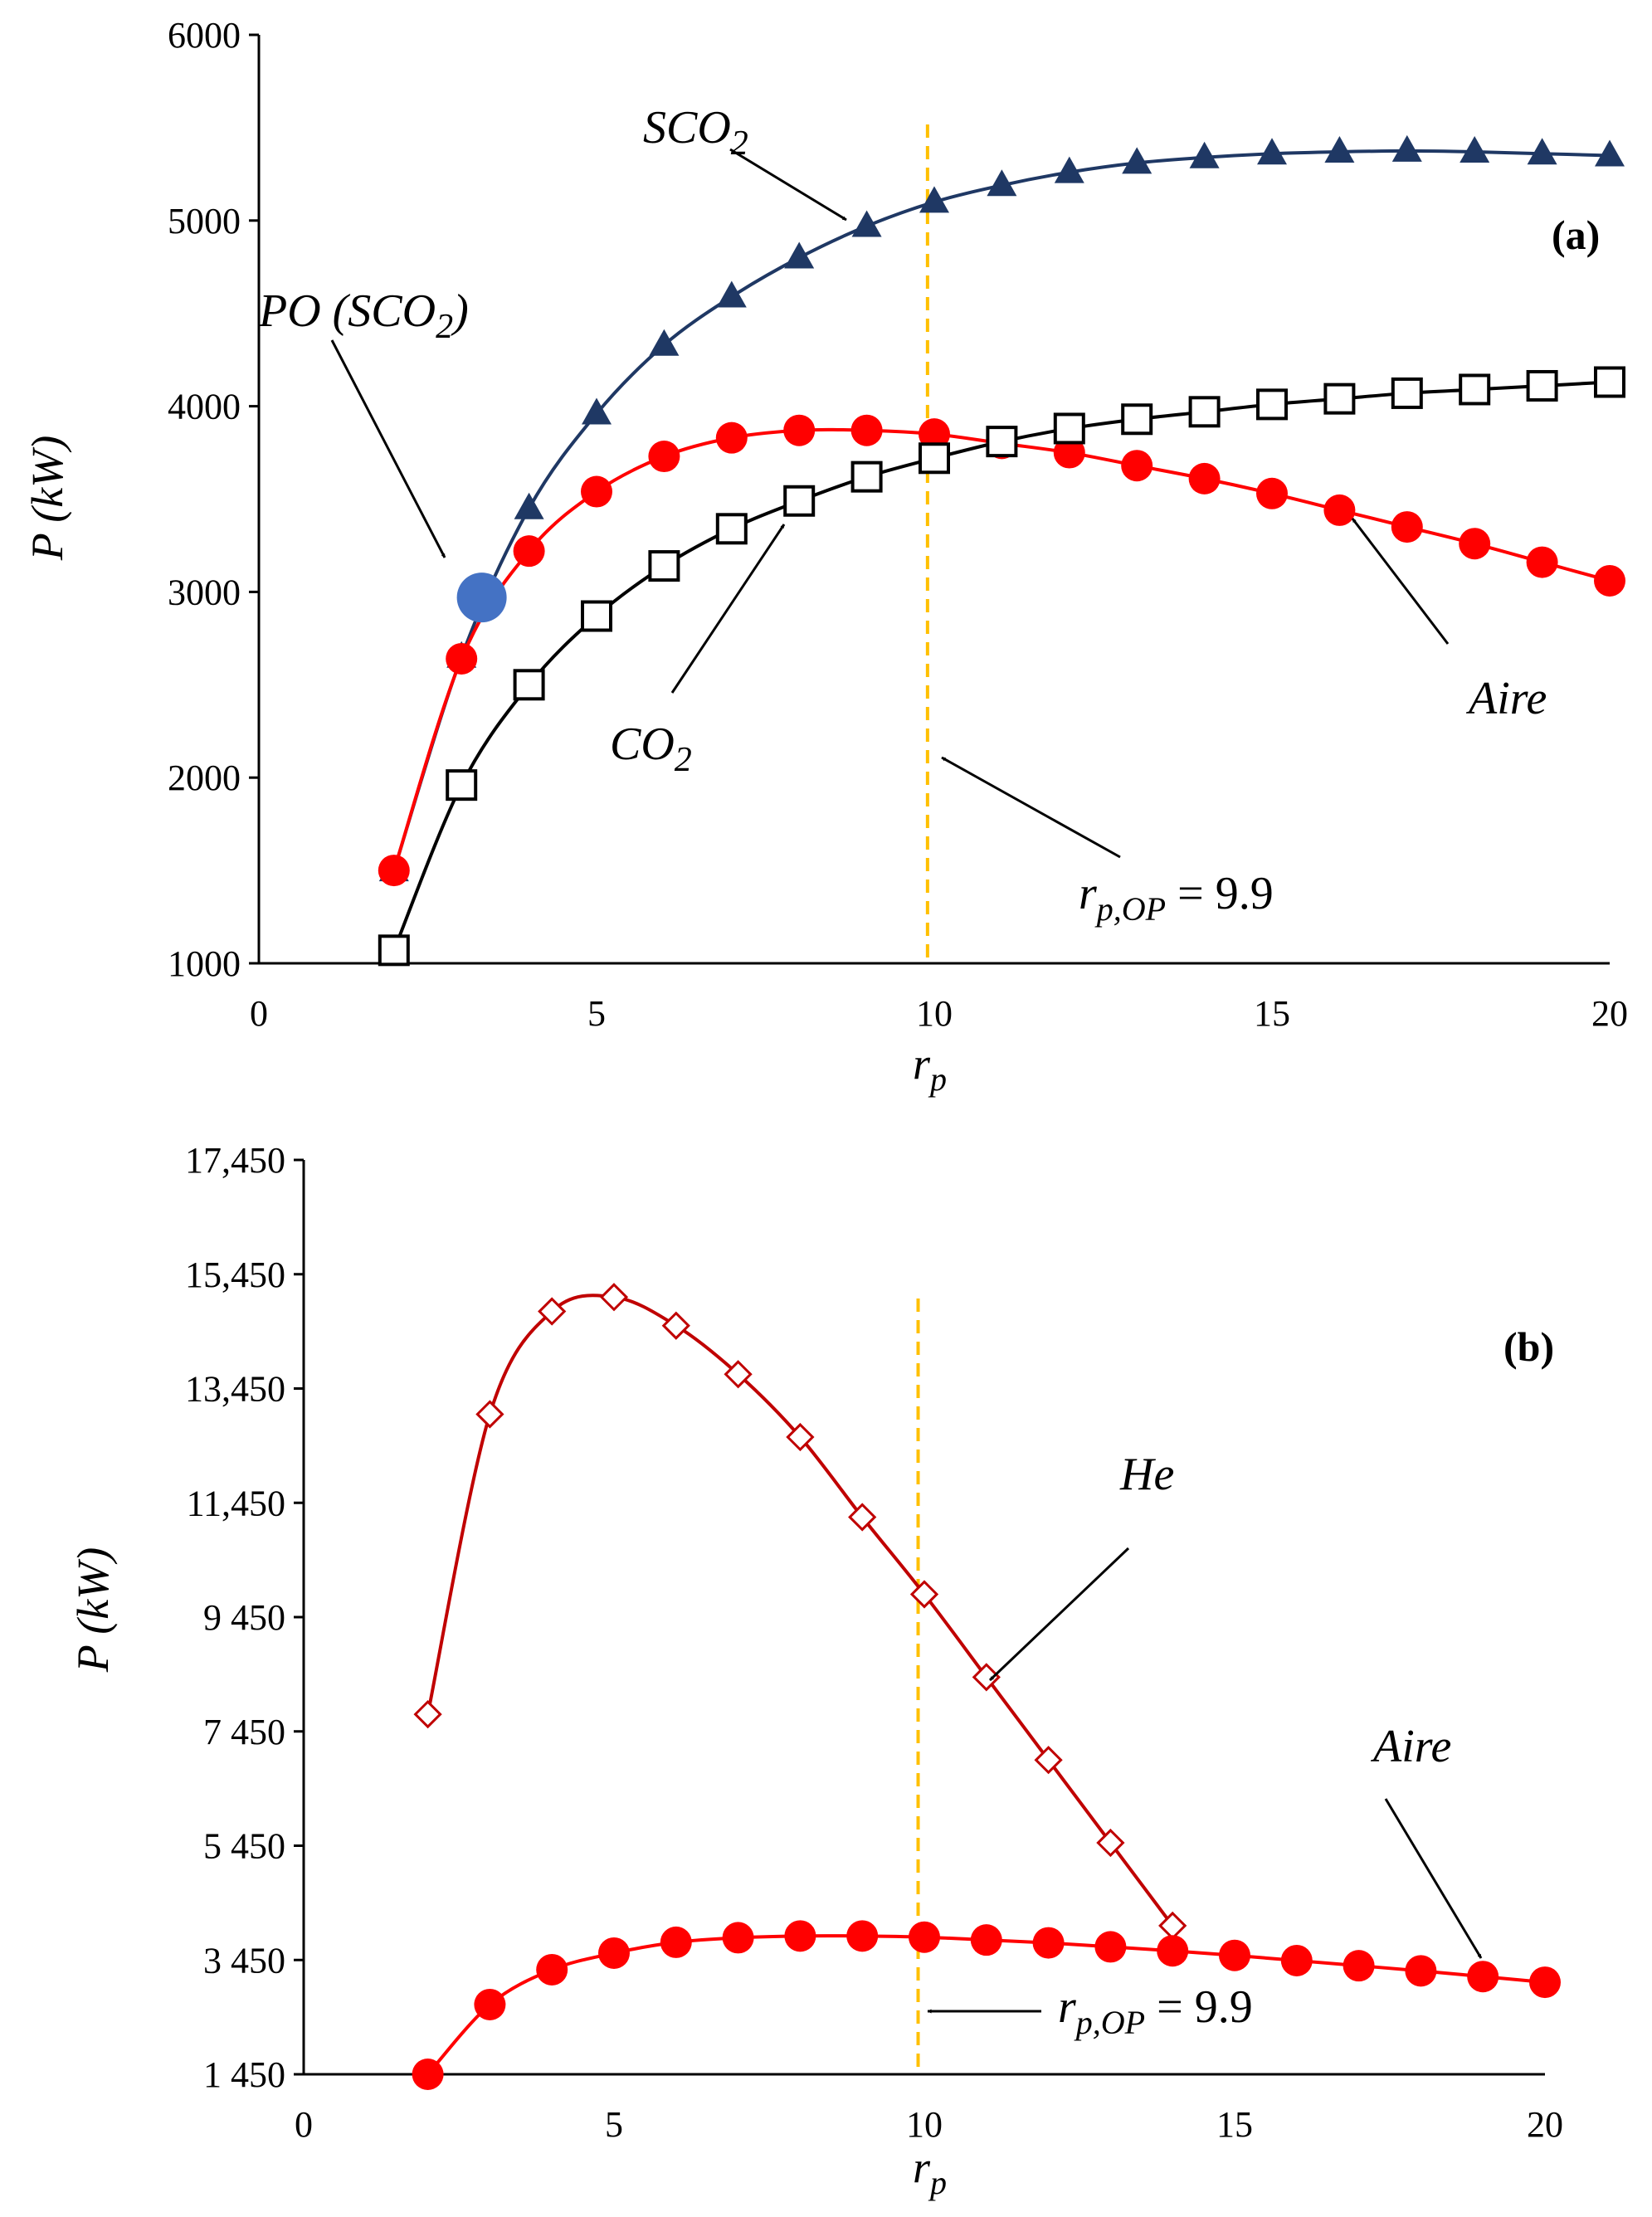 Image resolution: width=1652 pixels, height=2217 pixels. Describe the element at coordinates (244, 1846) in the screenshot. I see `chart-b-y-tick-label: 5 450` at that location.